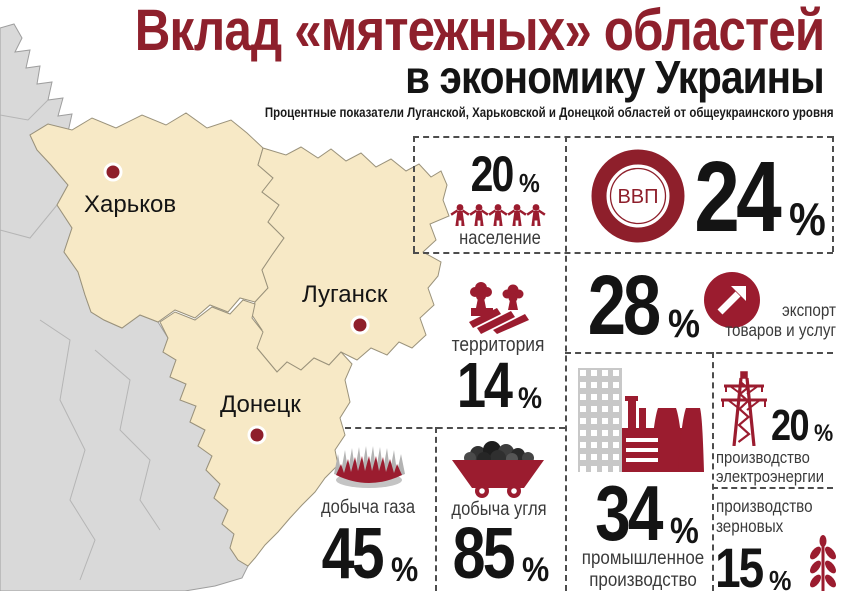  I want to click on territory-label: территория, so click(498, 345).